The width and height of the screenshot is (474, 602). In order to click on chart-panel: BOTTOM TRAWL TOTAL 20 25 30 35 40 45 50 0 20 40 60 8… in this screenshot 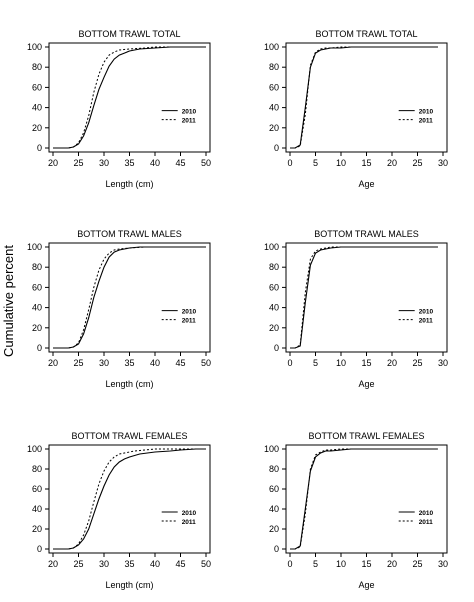, I will do `click(119, 109)`.